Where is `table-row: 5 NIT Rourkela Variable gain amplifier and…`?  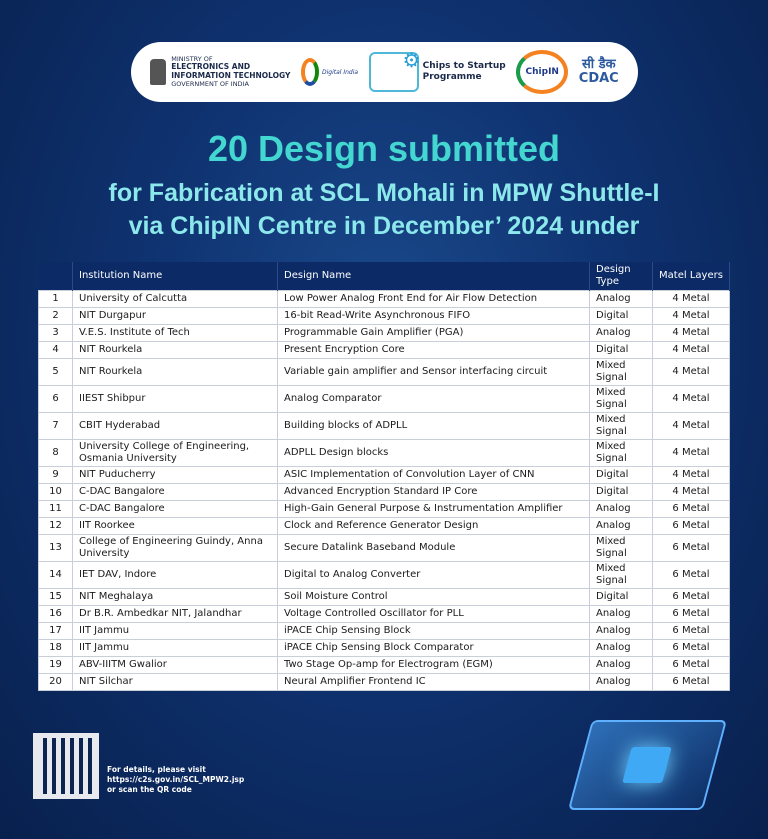
table-row: 5 NIT Rourkela Variable gain amplifier and… is located at coordinates (384, 372).